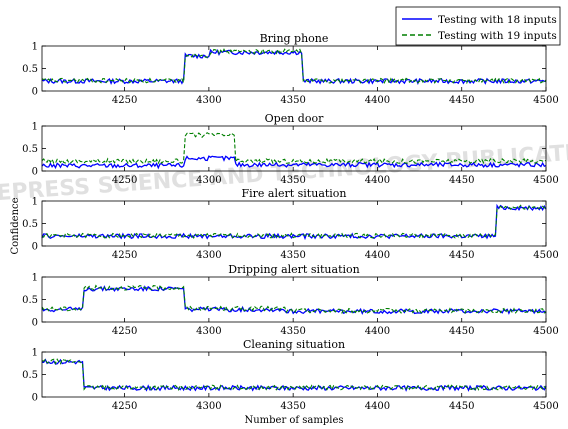  Describe the element at coordinates (497, 36) in the screenshot. I see `legend-label: Testing with 19 inputs` at that location.